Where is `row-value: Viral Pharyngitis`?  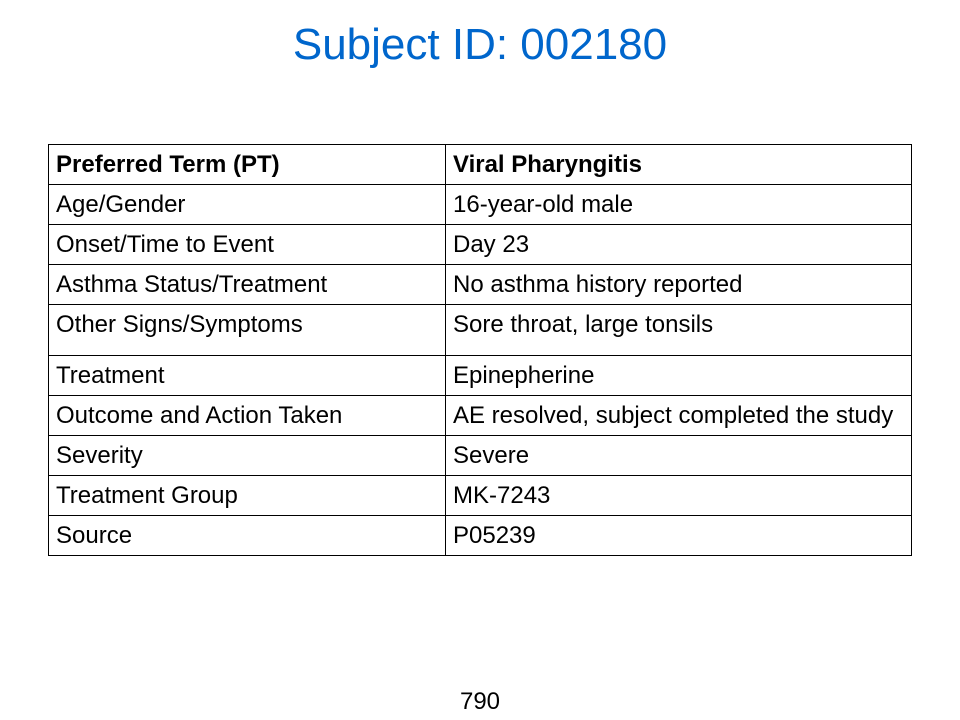 row-value: Viral Pharyngitis is located at coordinates (678, 164).